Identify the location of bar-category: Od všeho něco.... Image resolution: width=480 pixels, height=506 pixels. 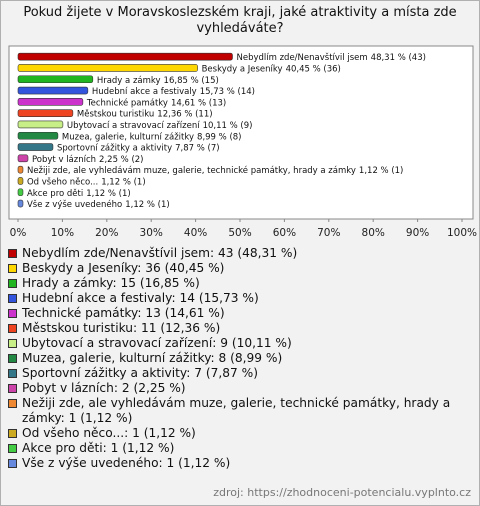
(62, 181).